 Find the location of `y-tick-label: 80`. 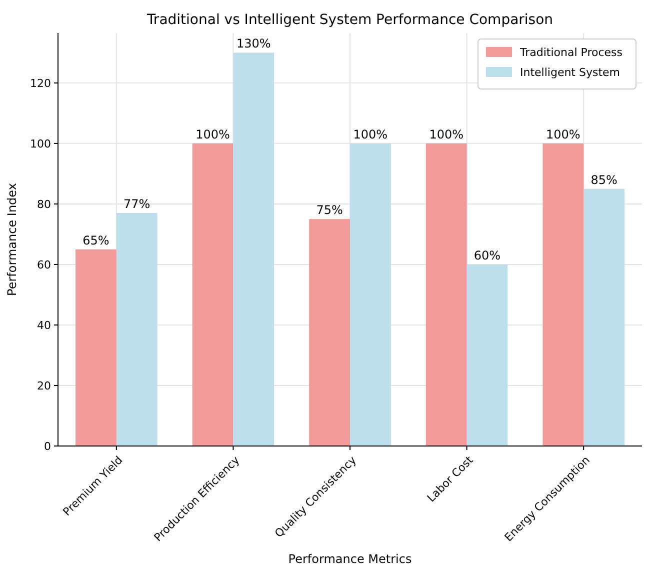

y-tick-label: 80 is located at coordinates (44, 204).